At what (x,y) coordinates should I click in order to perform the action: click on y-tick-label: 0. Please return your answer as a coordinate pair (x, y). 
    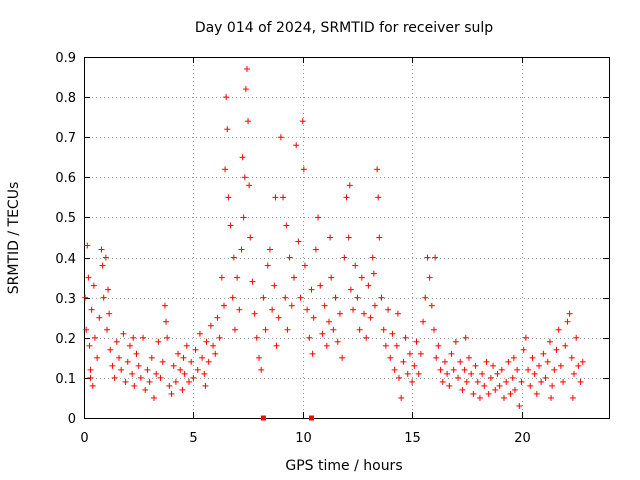
    Looking at the image, I should click on (72, 419).